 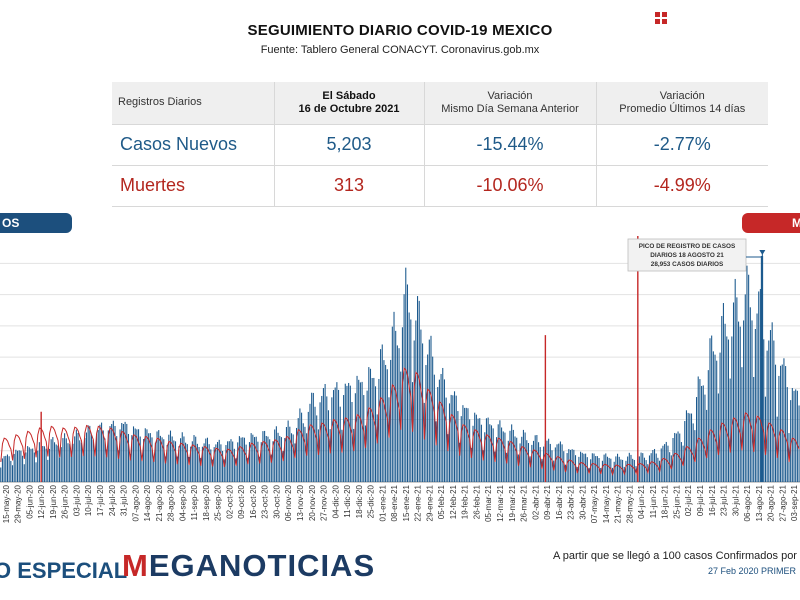 What do you see at coordinates (348, 145) in the screenshot?
I see `casos-value: 5,203` at bounding box center [348, 145].